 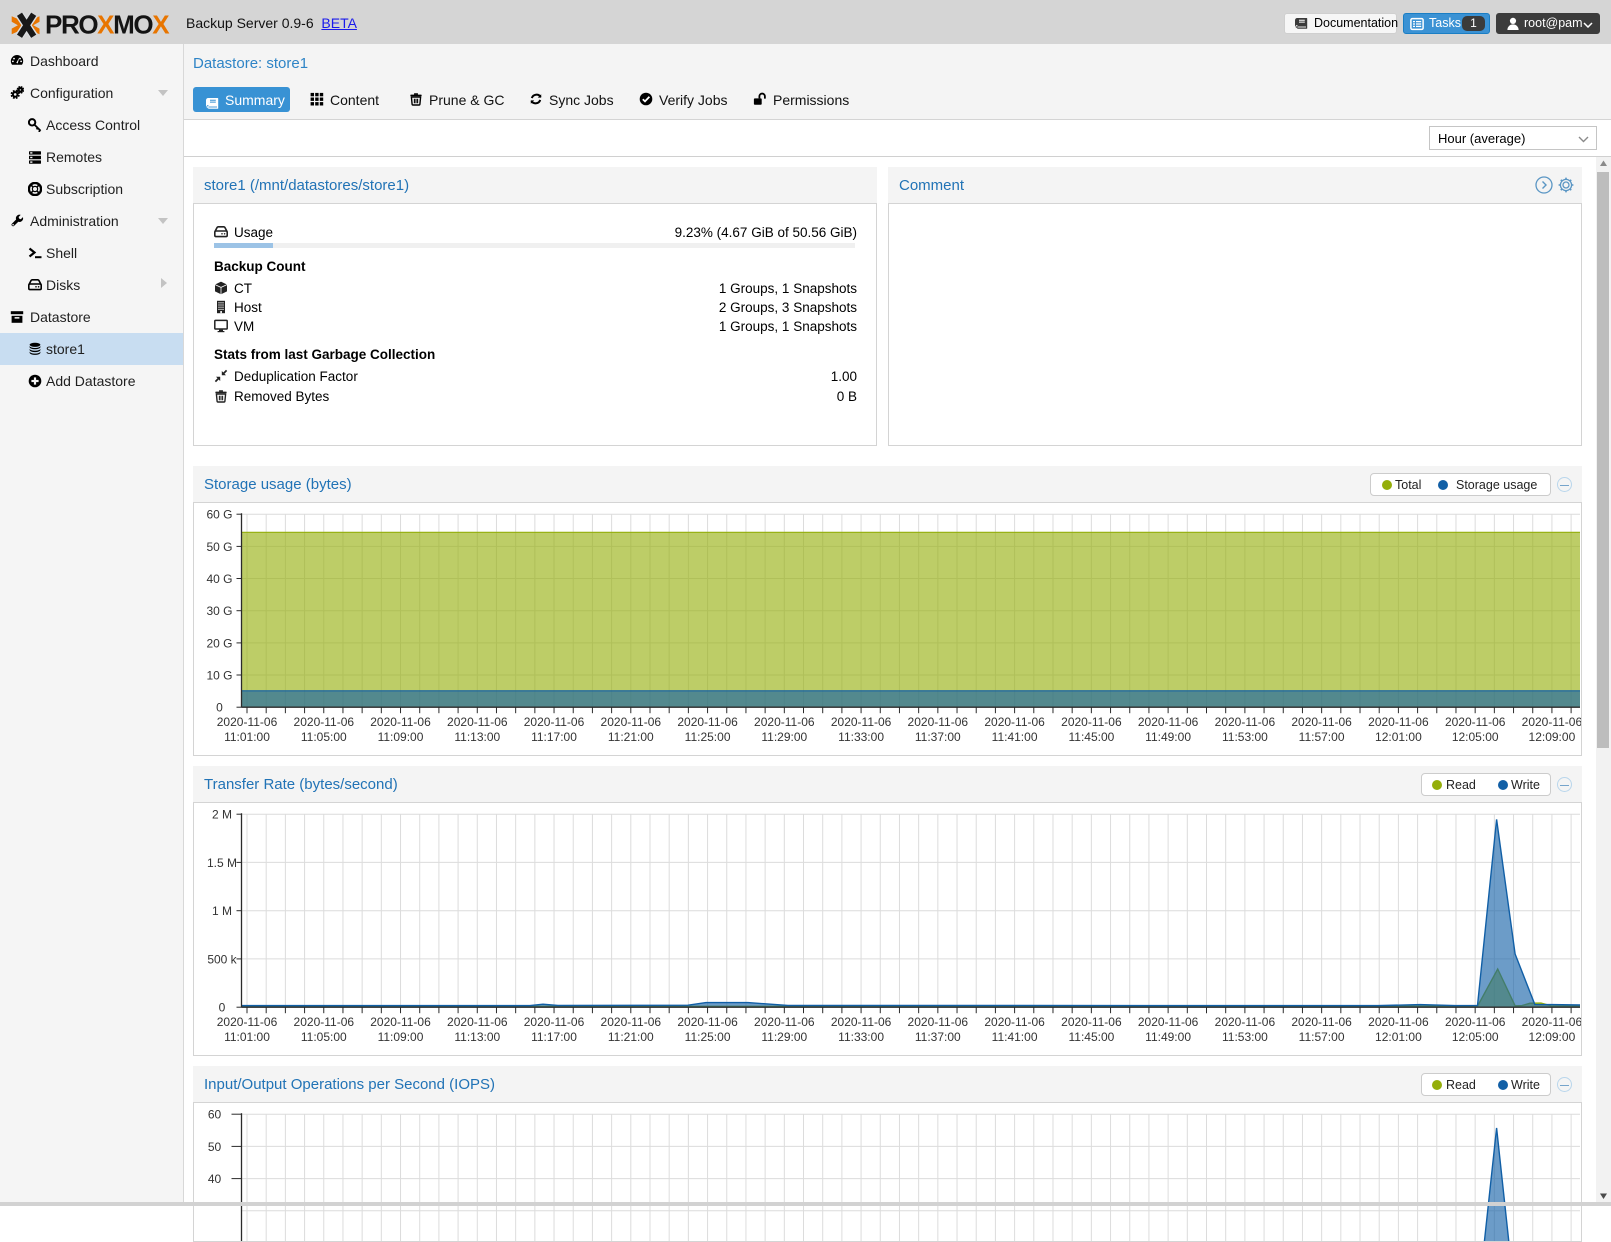 What do you see at coordinates (222, 815) in the screenshot?
I see `svg-text: 2 M` at bounding box center [222, 815].